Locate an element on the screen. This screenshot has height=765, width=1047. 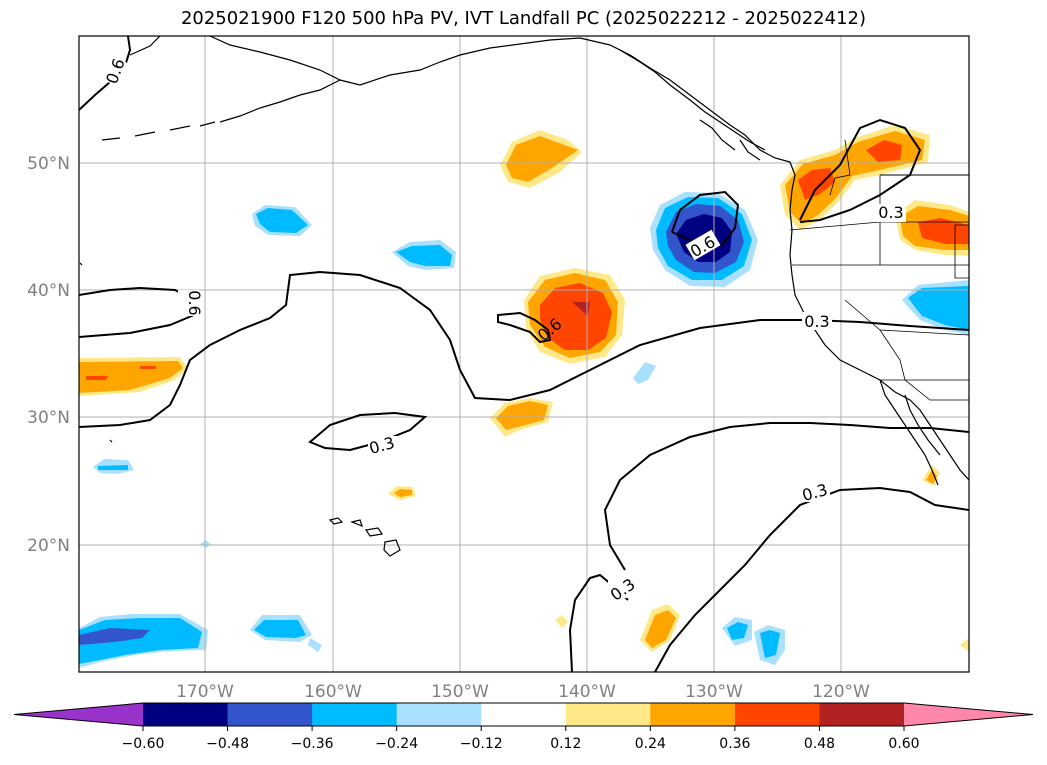
lat-labels: 50°N 40°N 30°N 20°N is located at coordinates (48, 355).